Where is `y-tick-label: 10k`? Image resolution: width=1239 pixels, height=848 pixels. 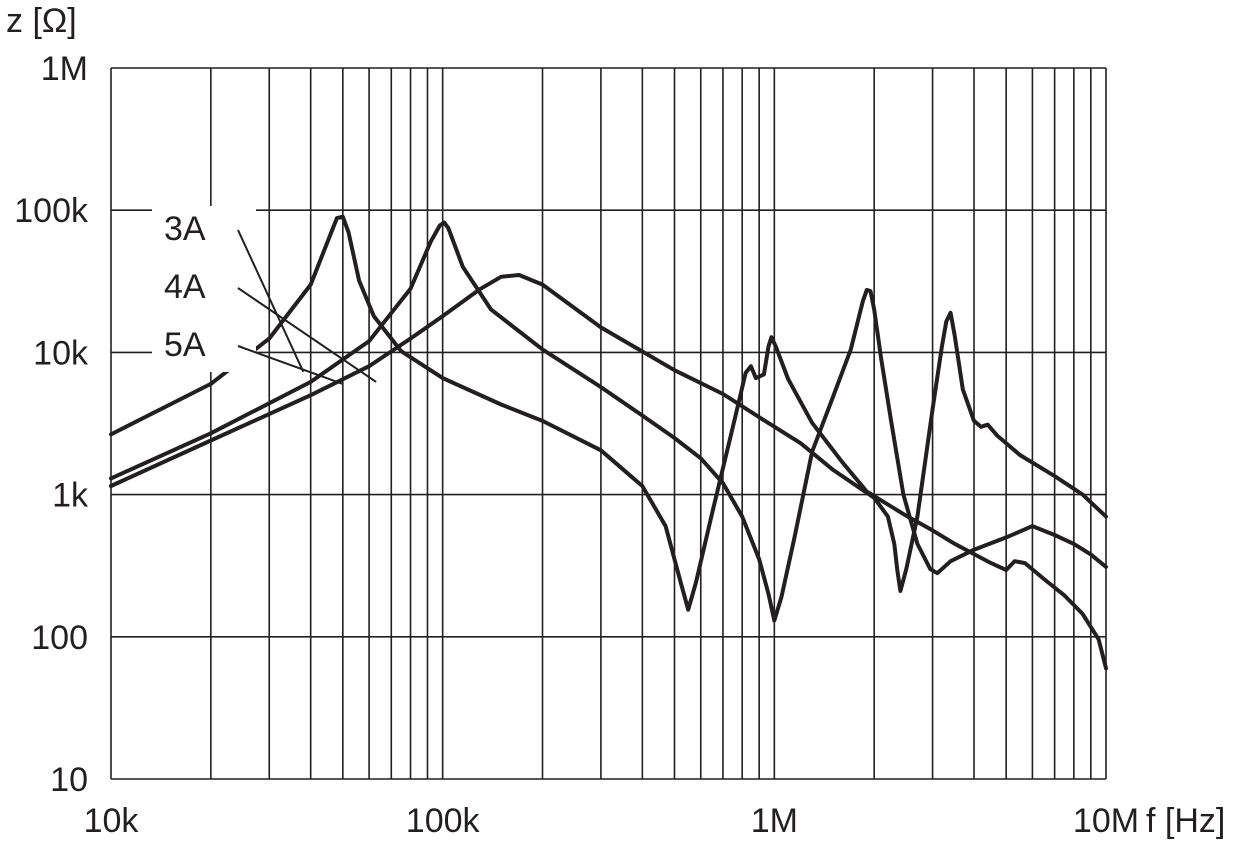 y-tick-label: 10k is located at coordinates (61, 353).